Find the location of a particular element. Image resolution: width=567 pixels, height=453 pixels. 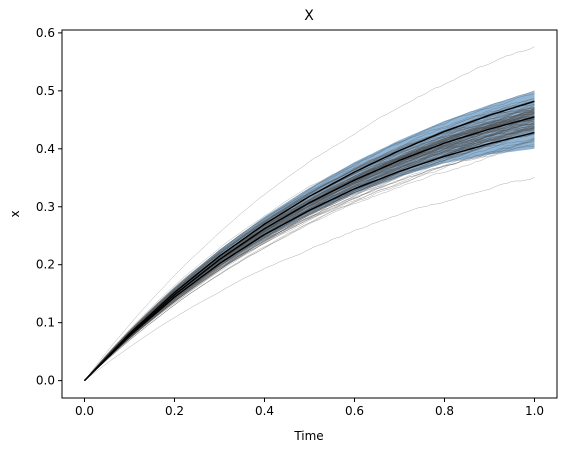

y-ticks: 0.0 0.1 0.2 0.3 0.4 0.5 0.6 is located at coordinates (49, 207).